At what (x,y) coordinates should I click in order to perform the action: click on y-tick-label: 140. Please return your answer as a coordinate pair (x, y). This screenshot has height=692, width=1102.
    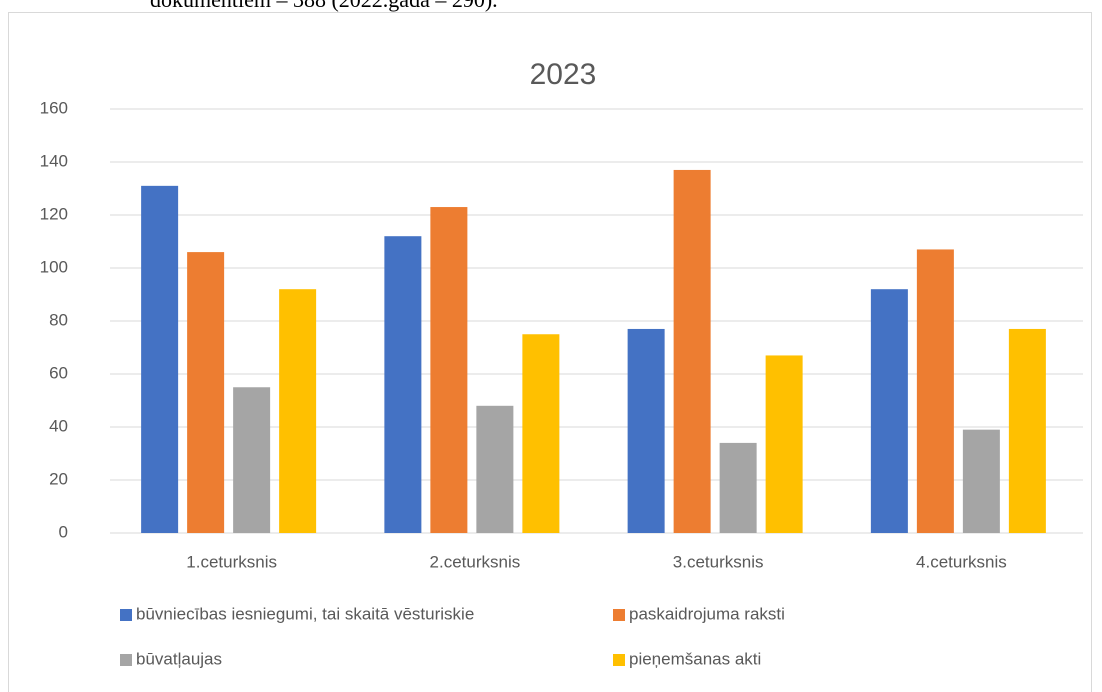
    Looking at the image, I should click on (54, 160).